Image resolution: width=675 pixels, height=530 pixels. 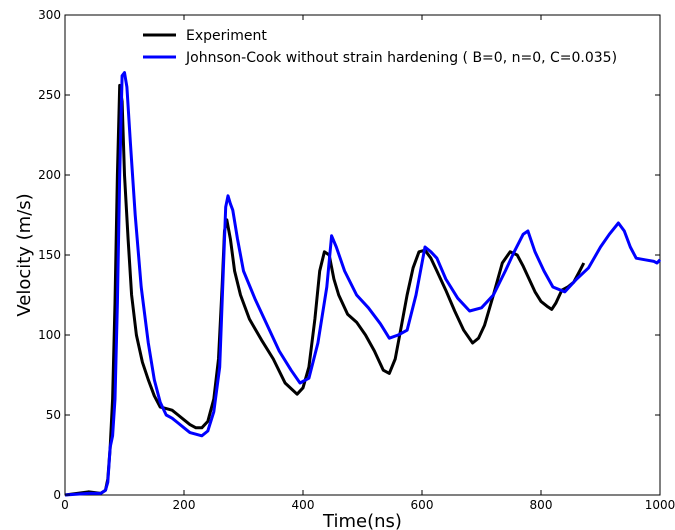 I want to click on y-tick-label: 0, so click(x=57, y=495).